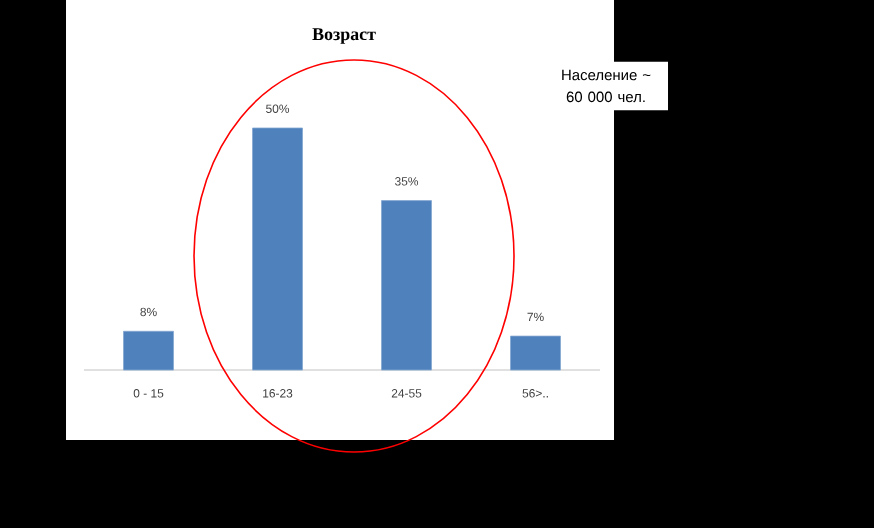 The height and width of the screenshot is (528, 874). What do you see at coordinates (344, 36) in the screenshot?
I see `chart-title: Возраст` at bounding box center [344, 36].